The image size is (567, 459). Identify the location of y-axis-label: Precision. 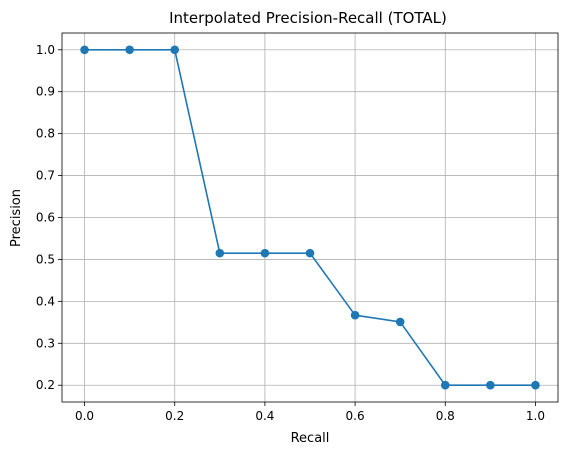
(16, 218).